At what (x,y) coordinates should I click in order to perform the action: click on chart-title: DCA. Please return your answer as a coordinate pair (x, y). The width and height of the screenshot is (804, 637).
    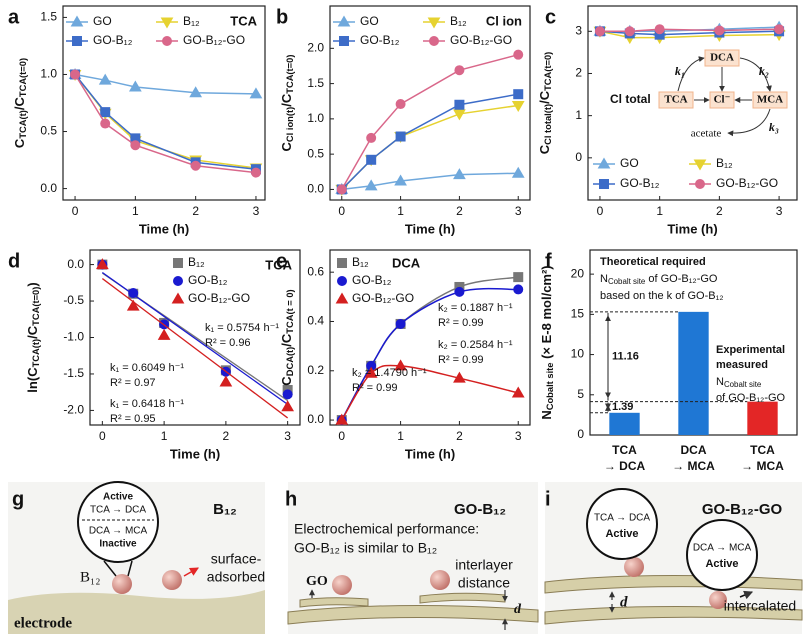
    Looking at the image, I should click on (406, 262).